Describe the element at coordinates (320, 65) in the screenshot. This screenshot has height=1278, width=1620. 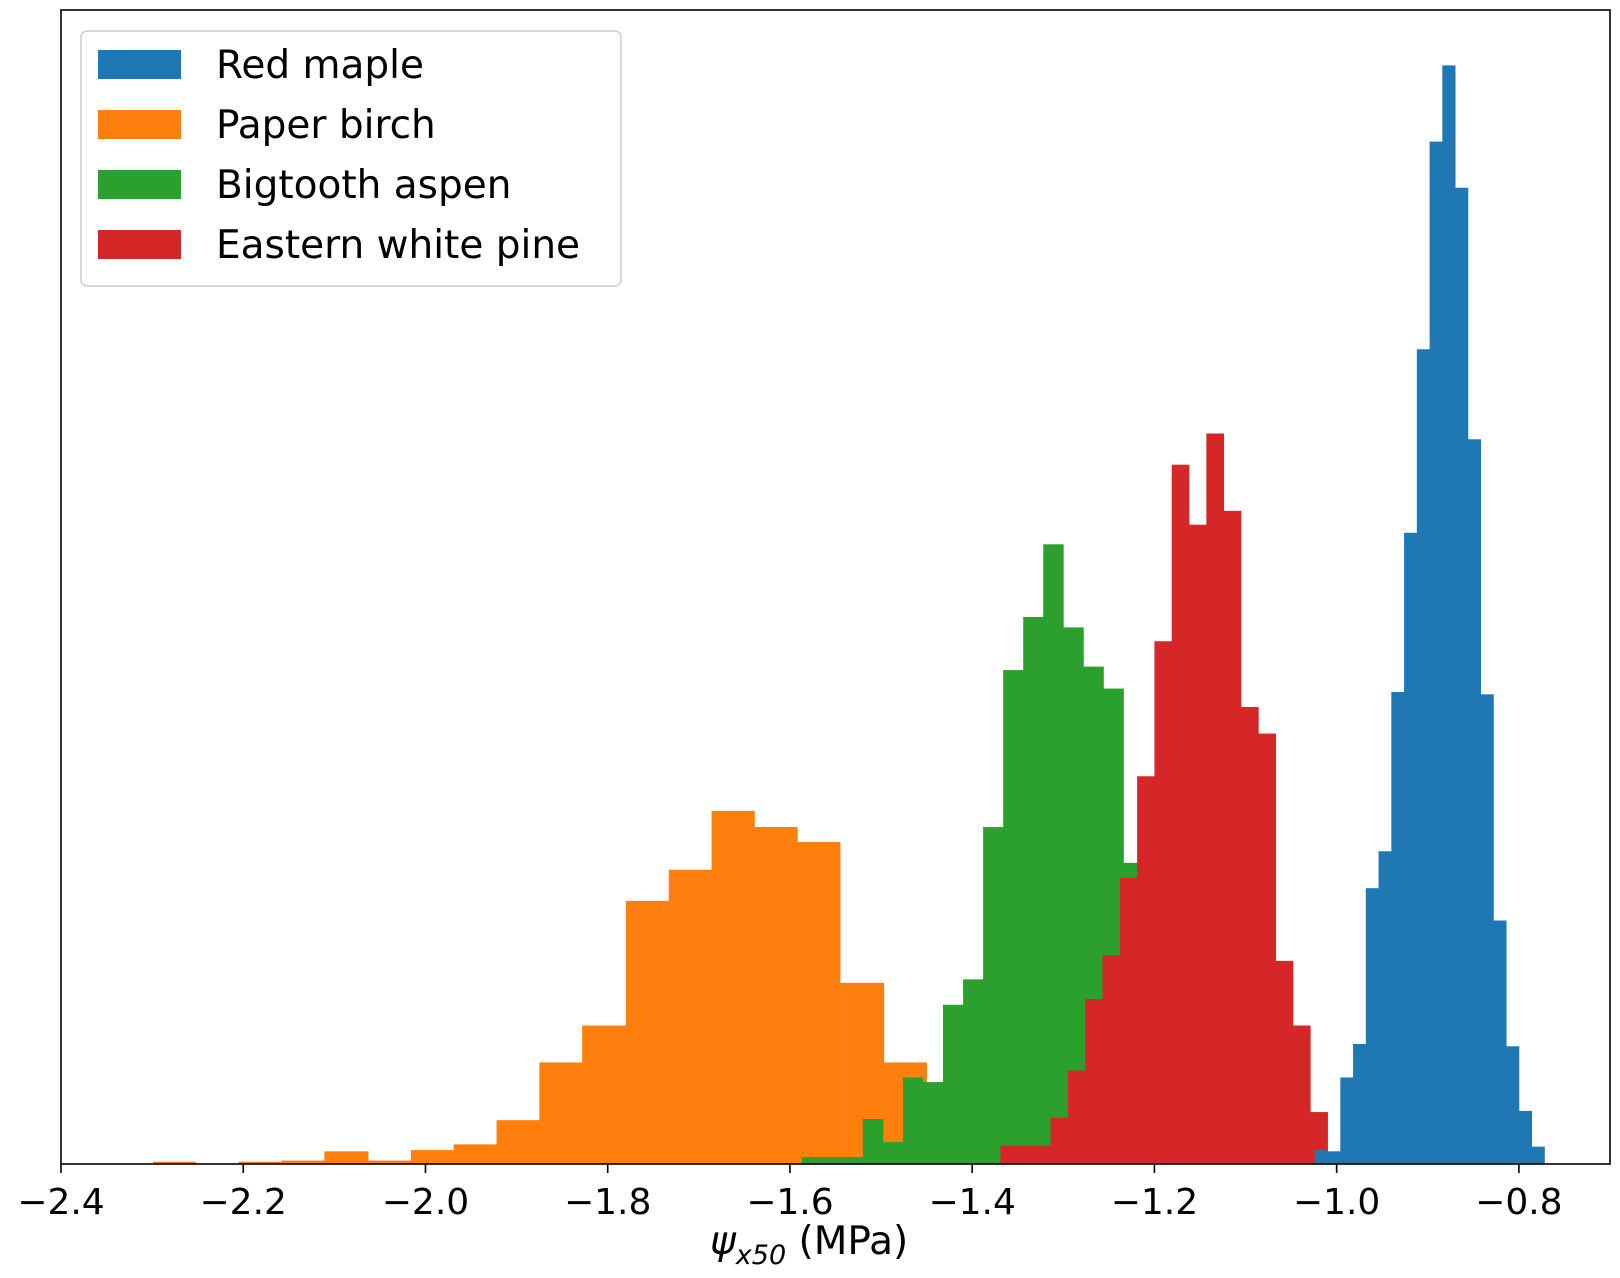
I see `legend-label-red-maple: Red maple` at that location.